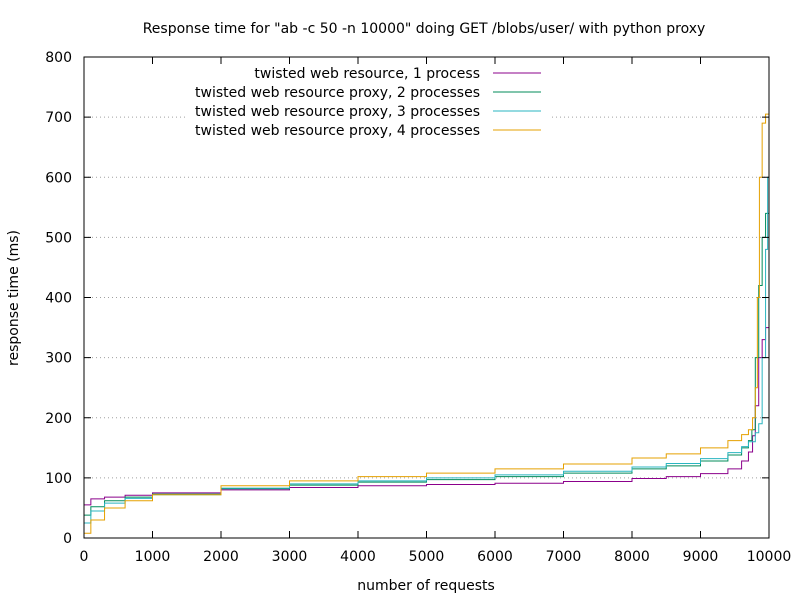 The image size is (800, 600). I want to click on x-tick-label: 5000, so click(427, 557).